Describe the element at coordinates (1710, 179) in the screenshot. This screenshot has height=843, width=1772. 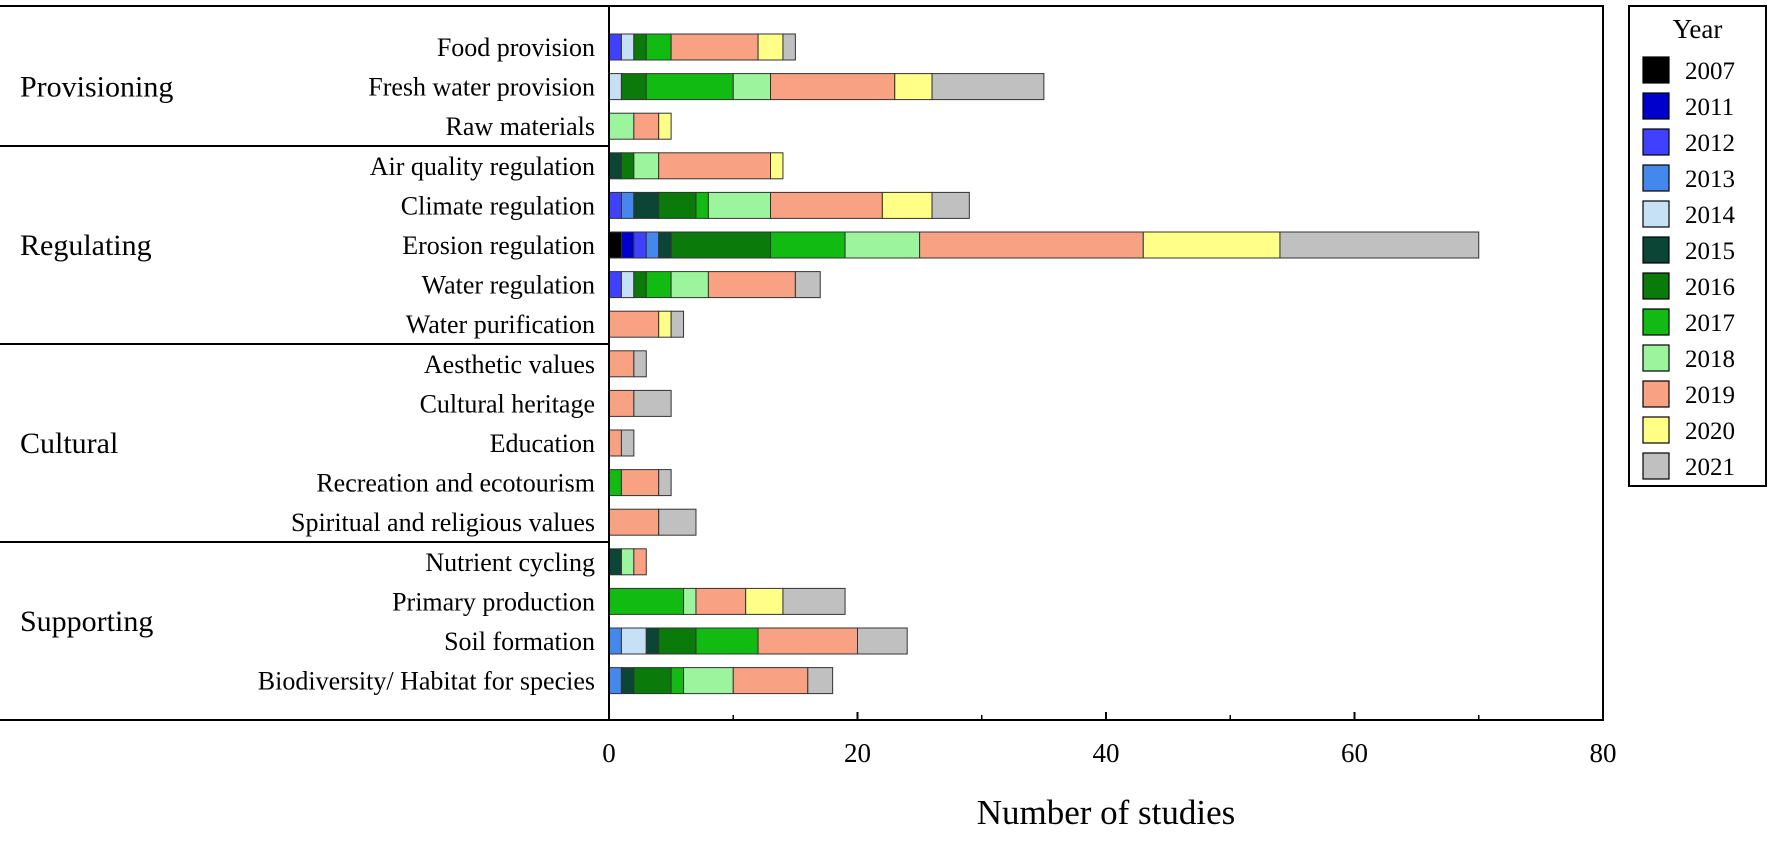
I see `legend-label: 2013` at that location.